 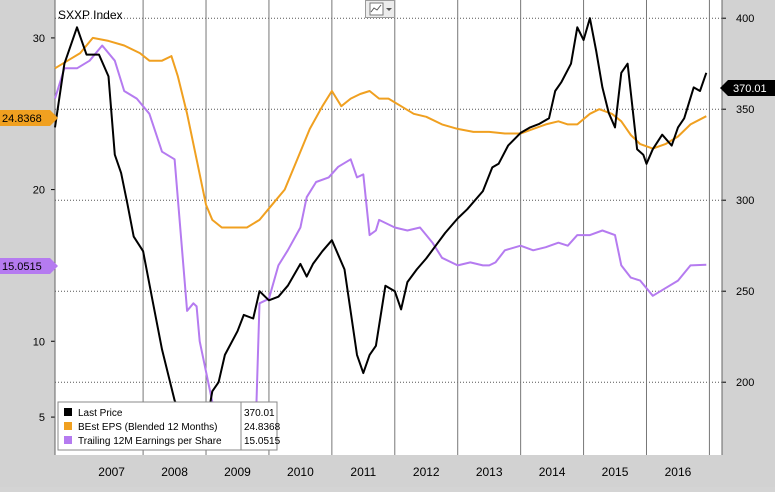 I want to click on right-axis: 200 250 300 350 400, so click(x=737, y=227).